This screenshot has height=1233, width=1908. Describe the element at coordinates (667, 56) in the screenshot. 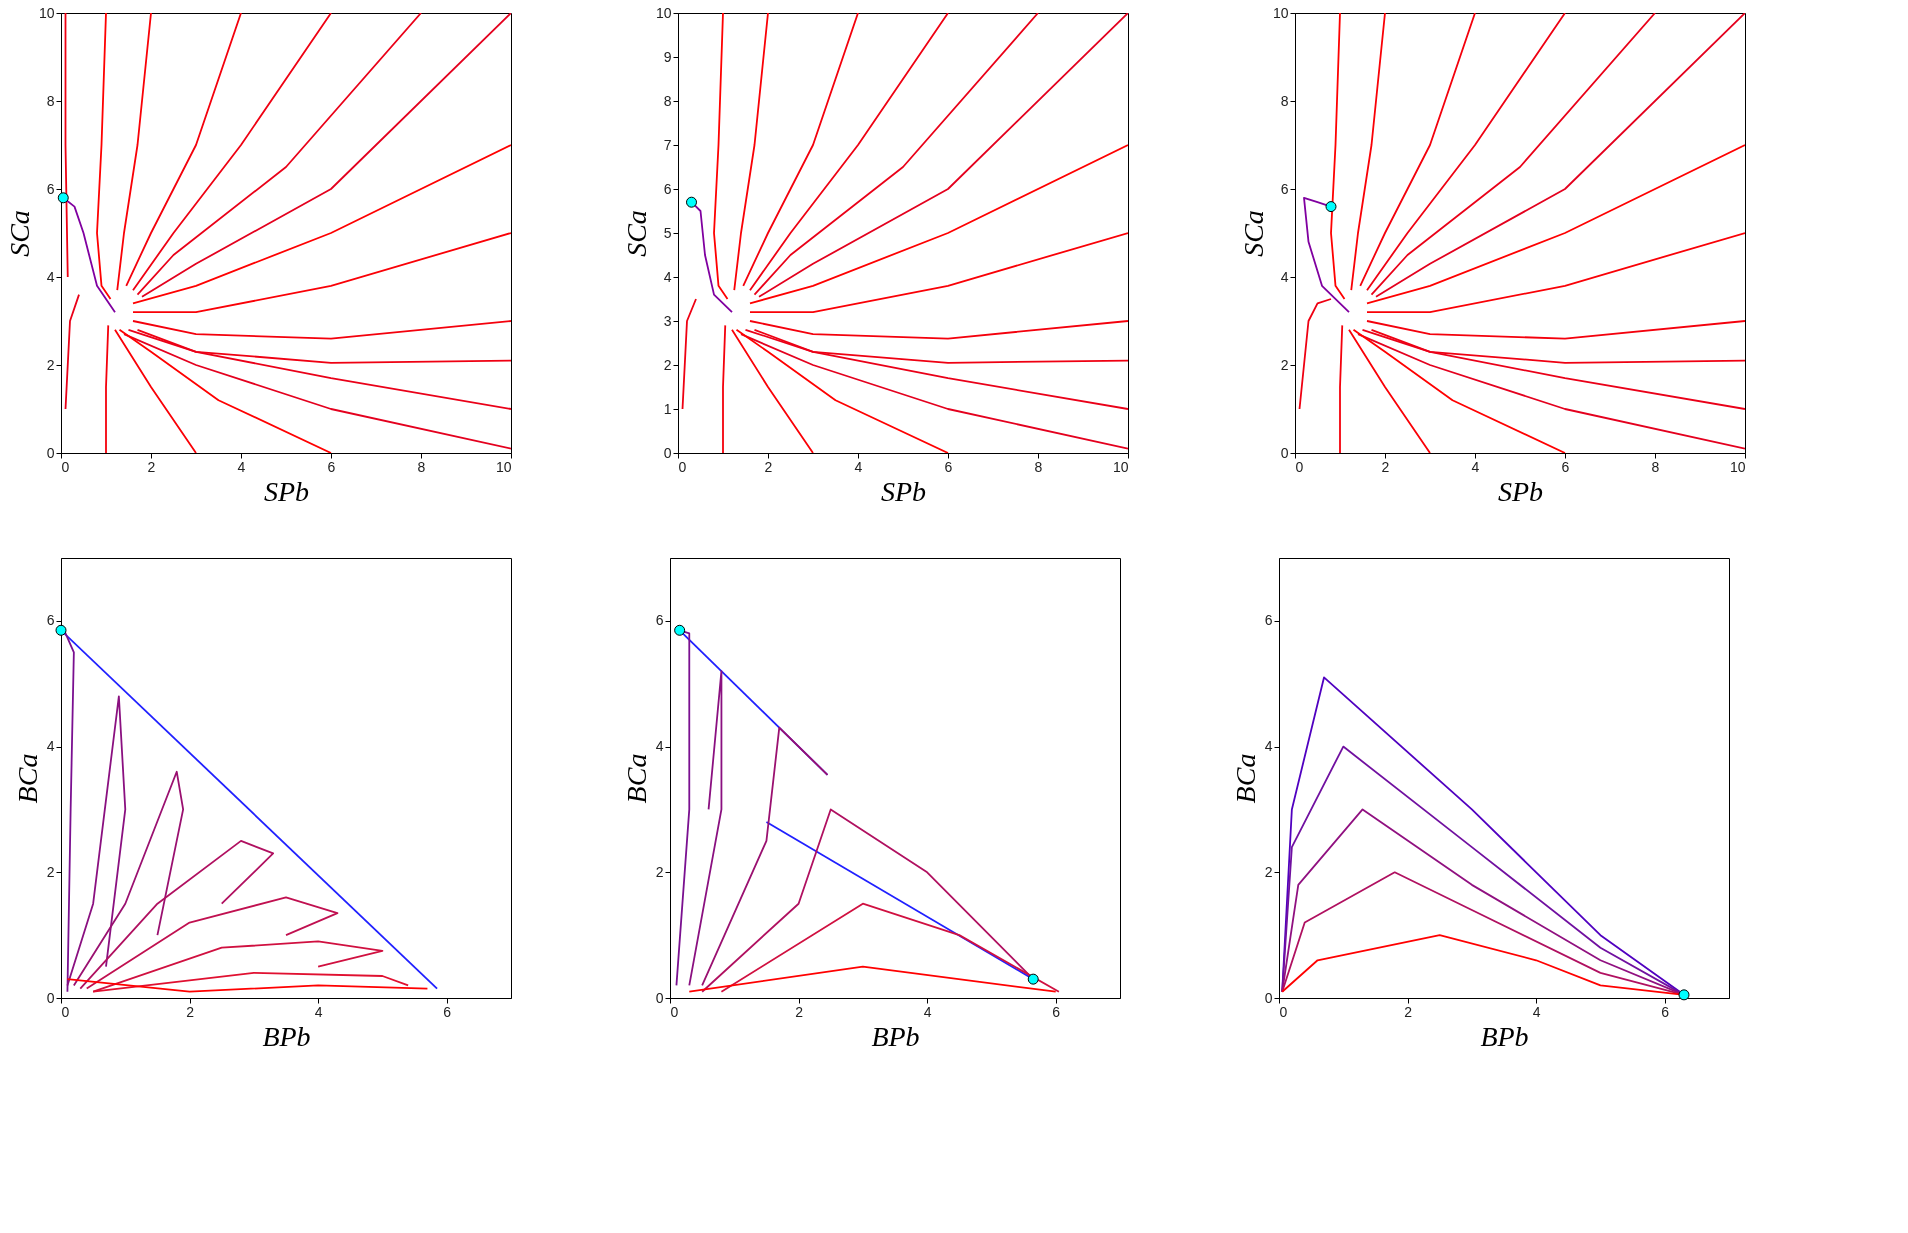

I see `y-tick-label: 9` at that location.